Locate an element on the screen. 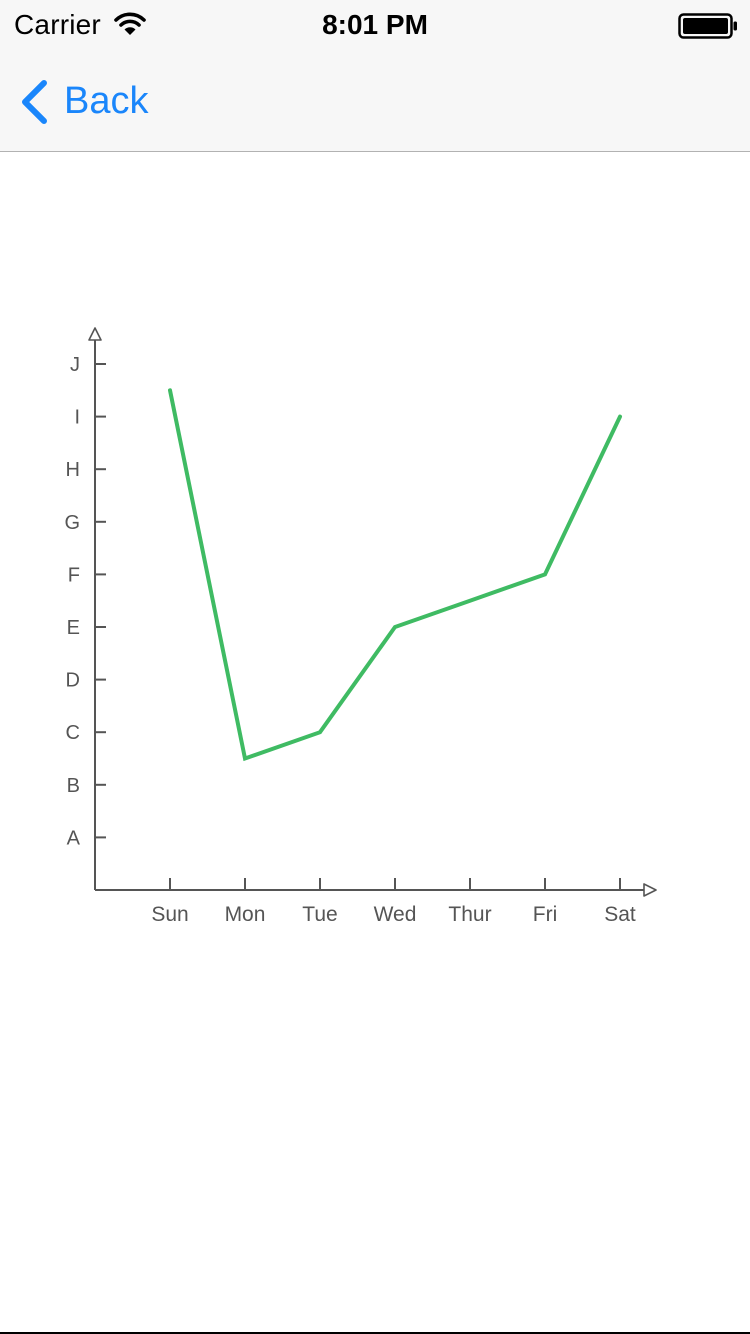  y-tick-label: G is located at coordinates (72, 523).